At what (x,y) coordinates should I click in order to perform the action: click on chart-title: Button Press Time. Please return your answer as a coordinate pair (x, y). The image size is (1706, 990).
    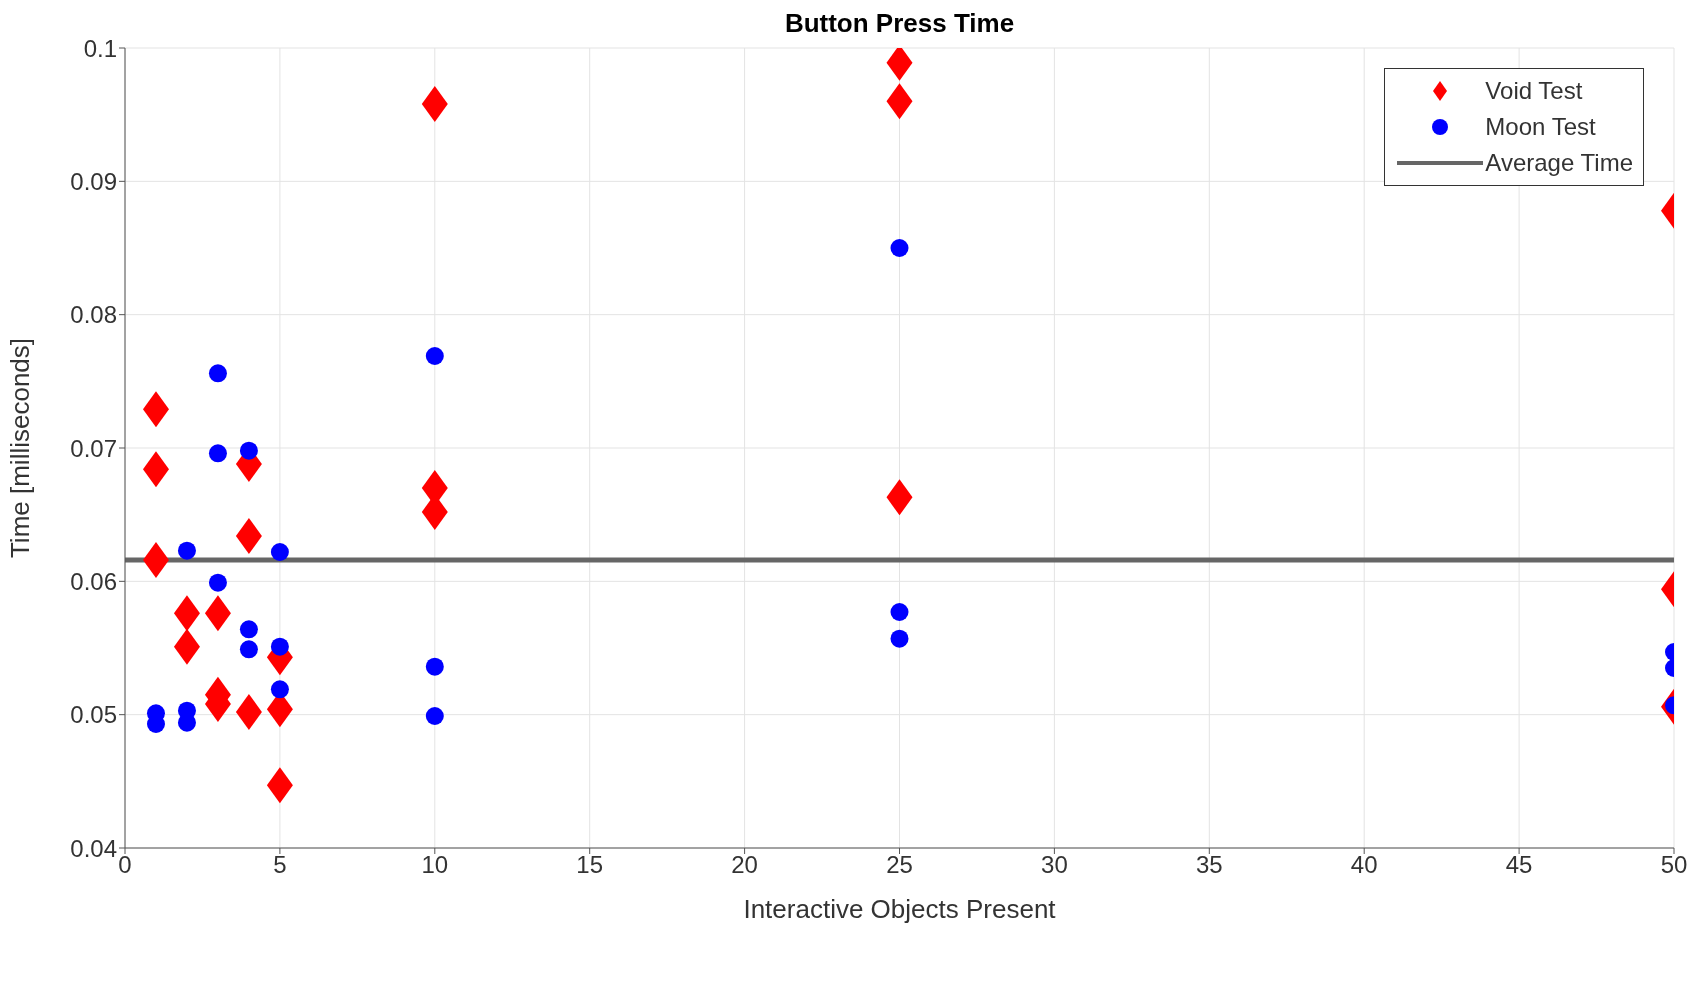
    Looking at the image, I should click on (899, 23).